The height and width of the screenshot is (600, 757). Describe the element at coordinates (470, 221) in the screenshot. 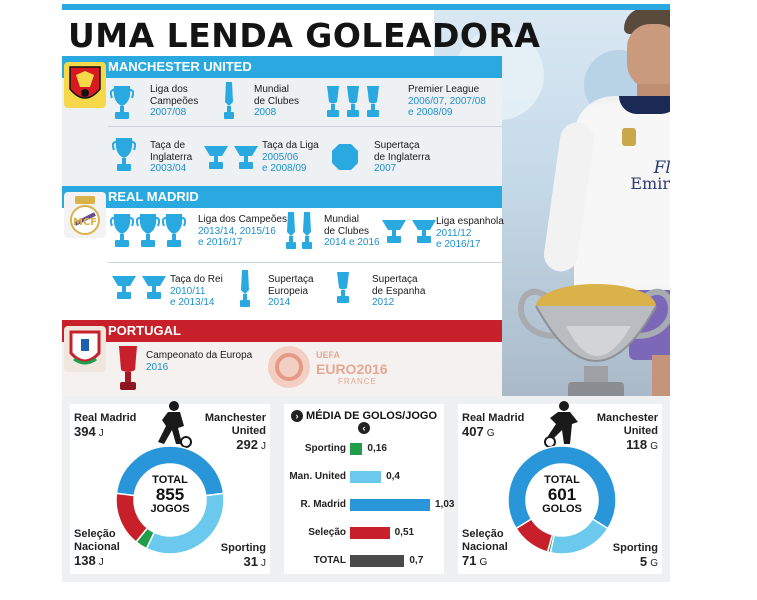

I see `trophy-name: Liga espanhola` at that location.